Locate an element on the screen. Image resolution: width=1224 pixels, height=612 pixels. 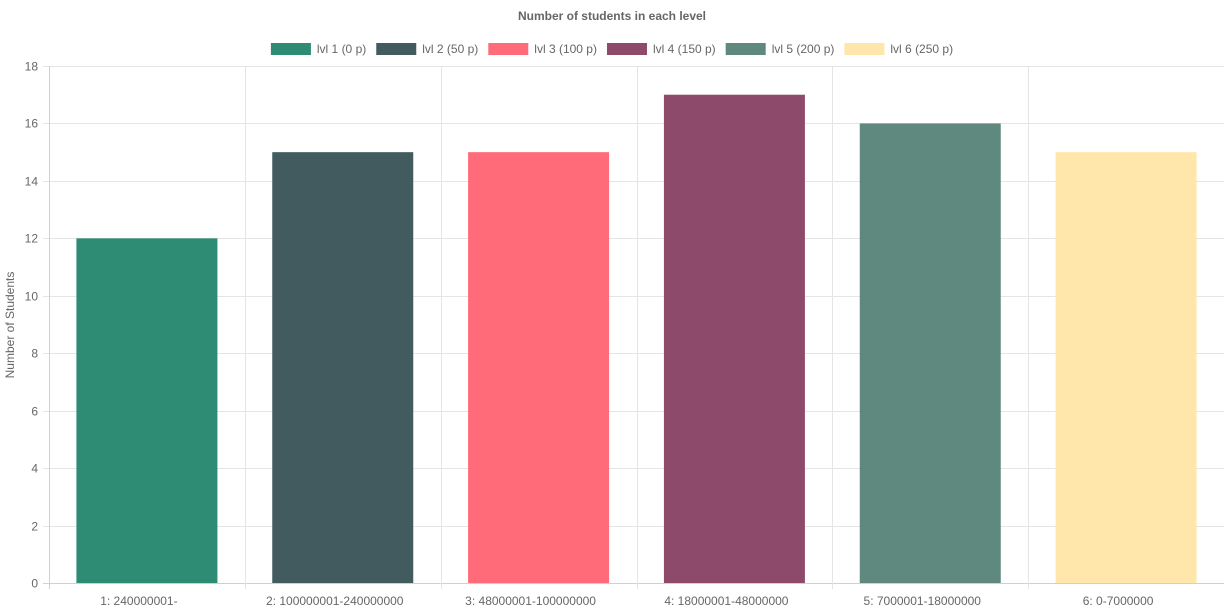
y-tick-label: 16 is located at coordinates (32, 124).